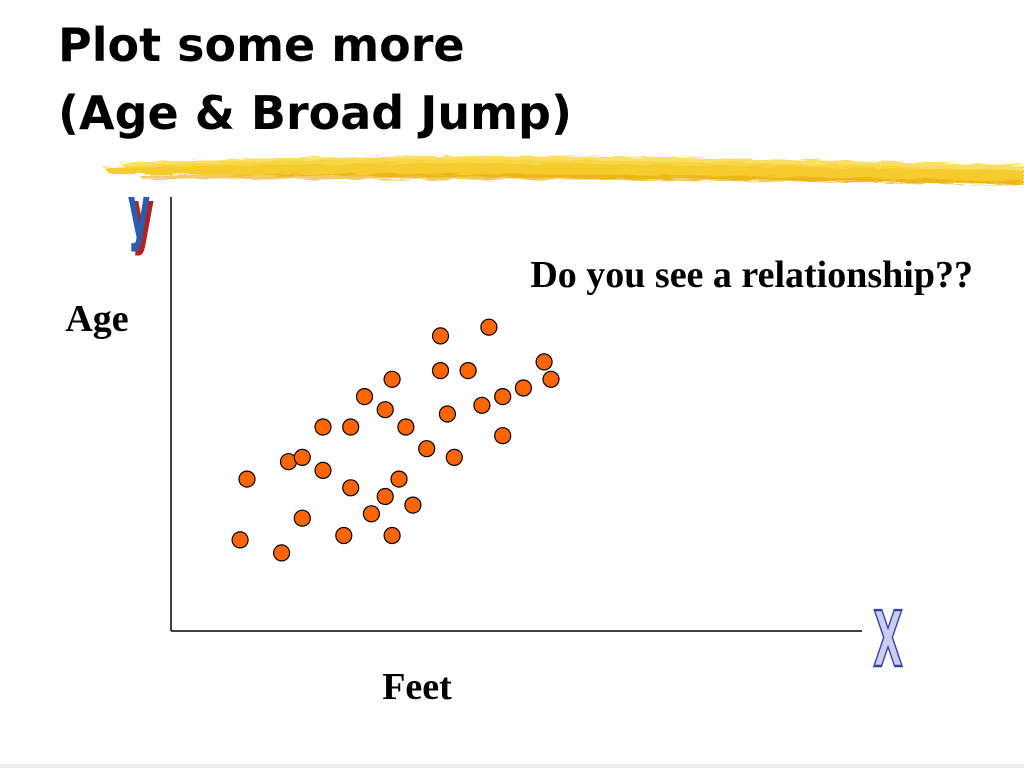  I want to click on y-letter-shadow: y, so click(143, 216).